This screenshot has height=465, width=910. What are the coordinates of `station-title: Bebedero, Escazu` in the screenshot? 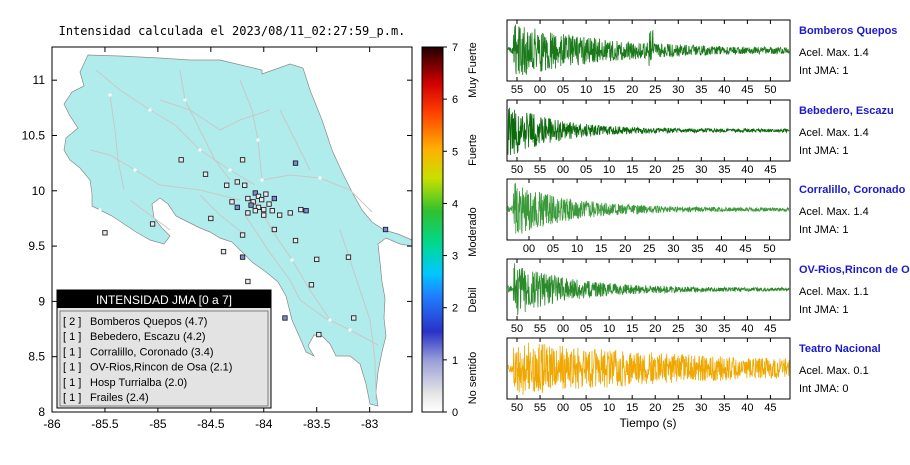 It's located at (846, 111).